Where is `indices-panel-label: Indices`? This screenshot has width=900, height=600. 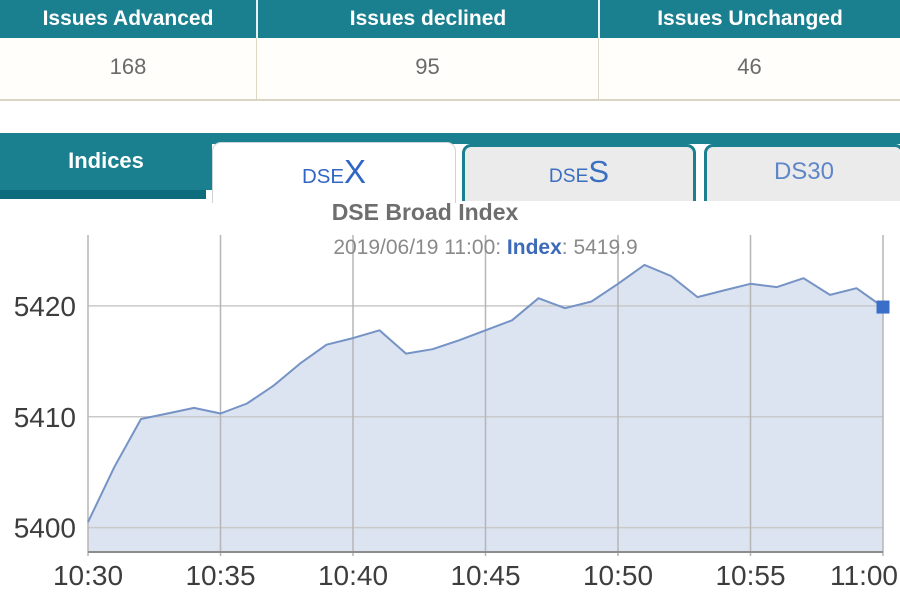 indices-panel-label: Indices is located at coordinates (106, 161).